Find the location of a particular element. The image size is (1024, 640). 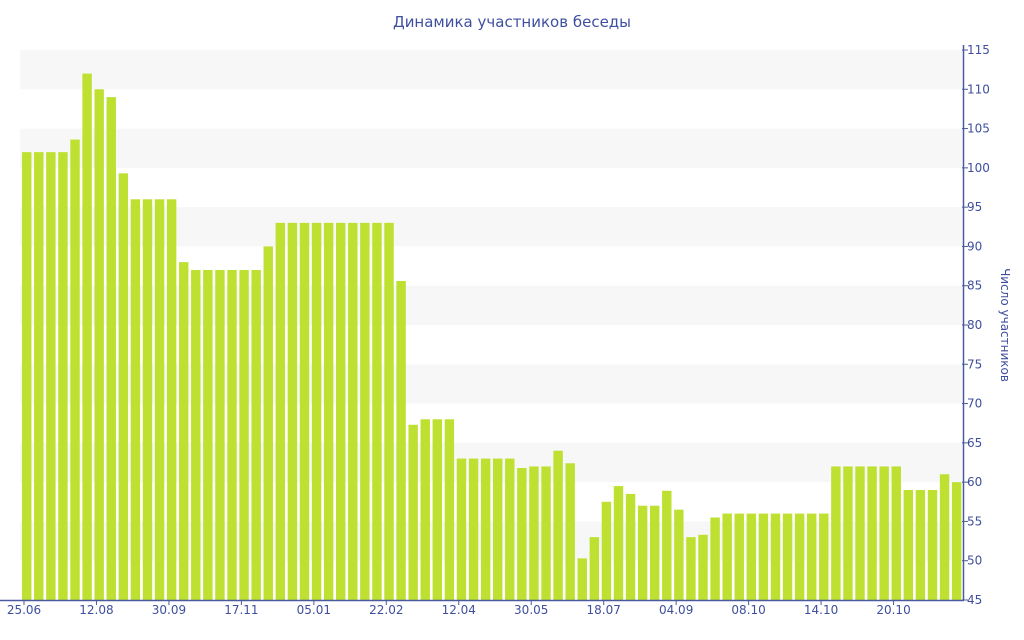

y-tick-label: 95 is located at coordinates (974, 207).